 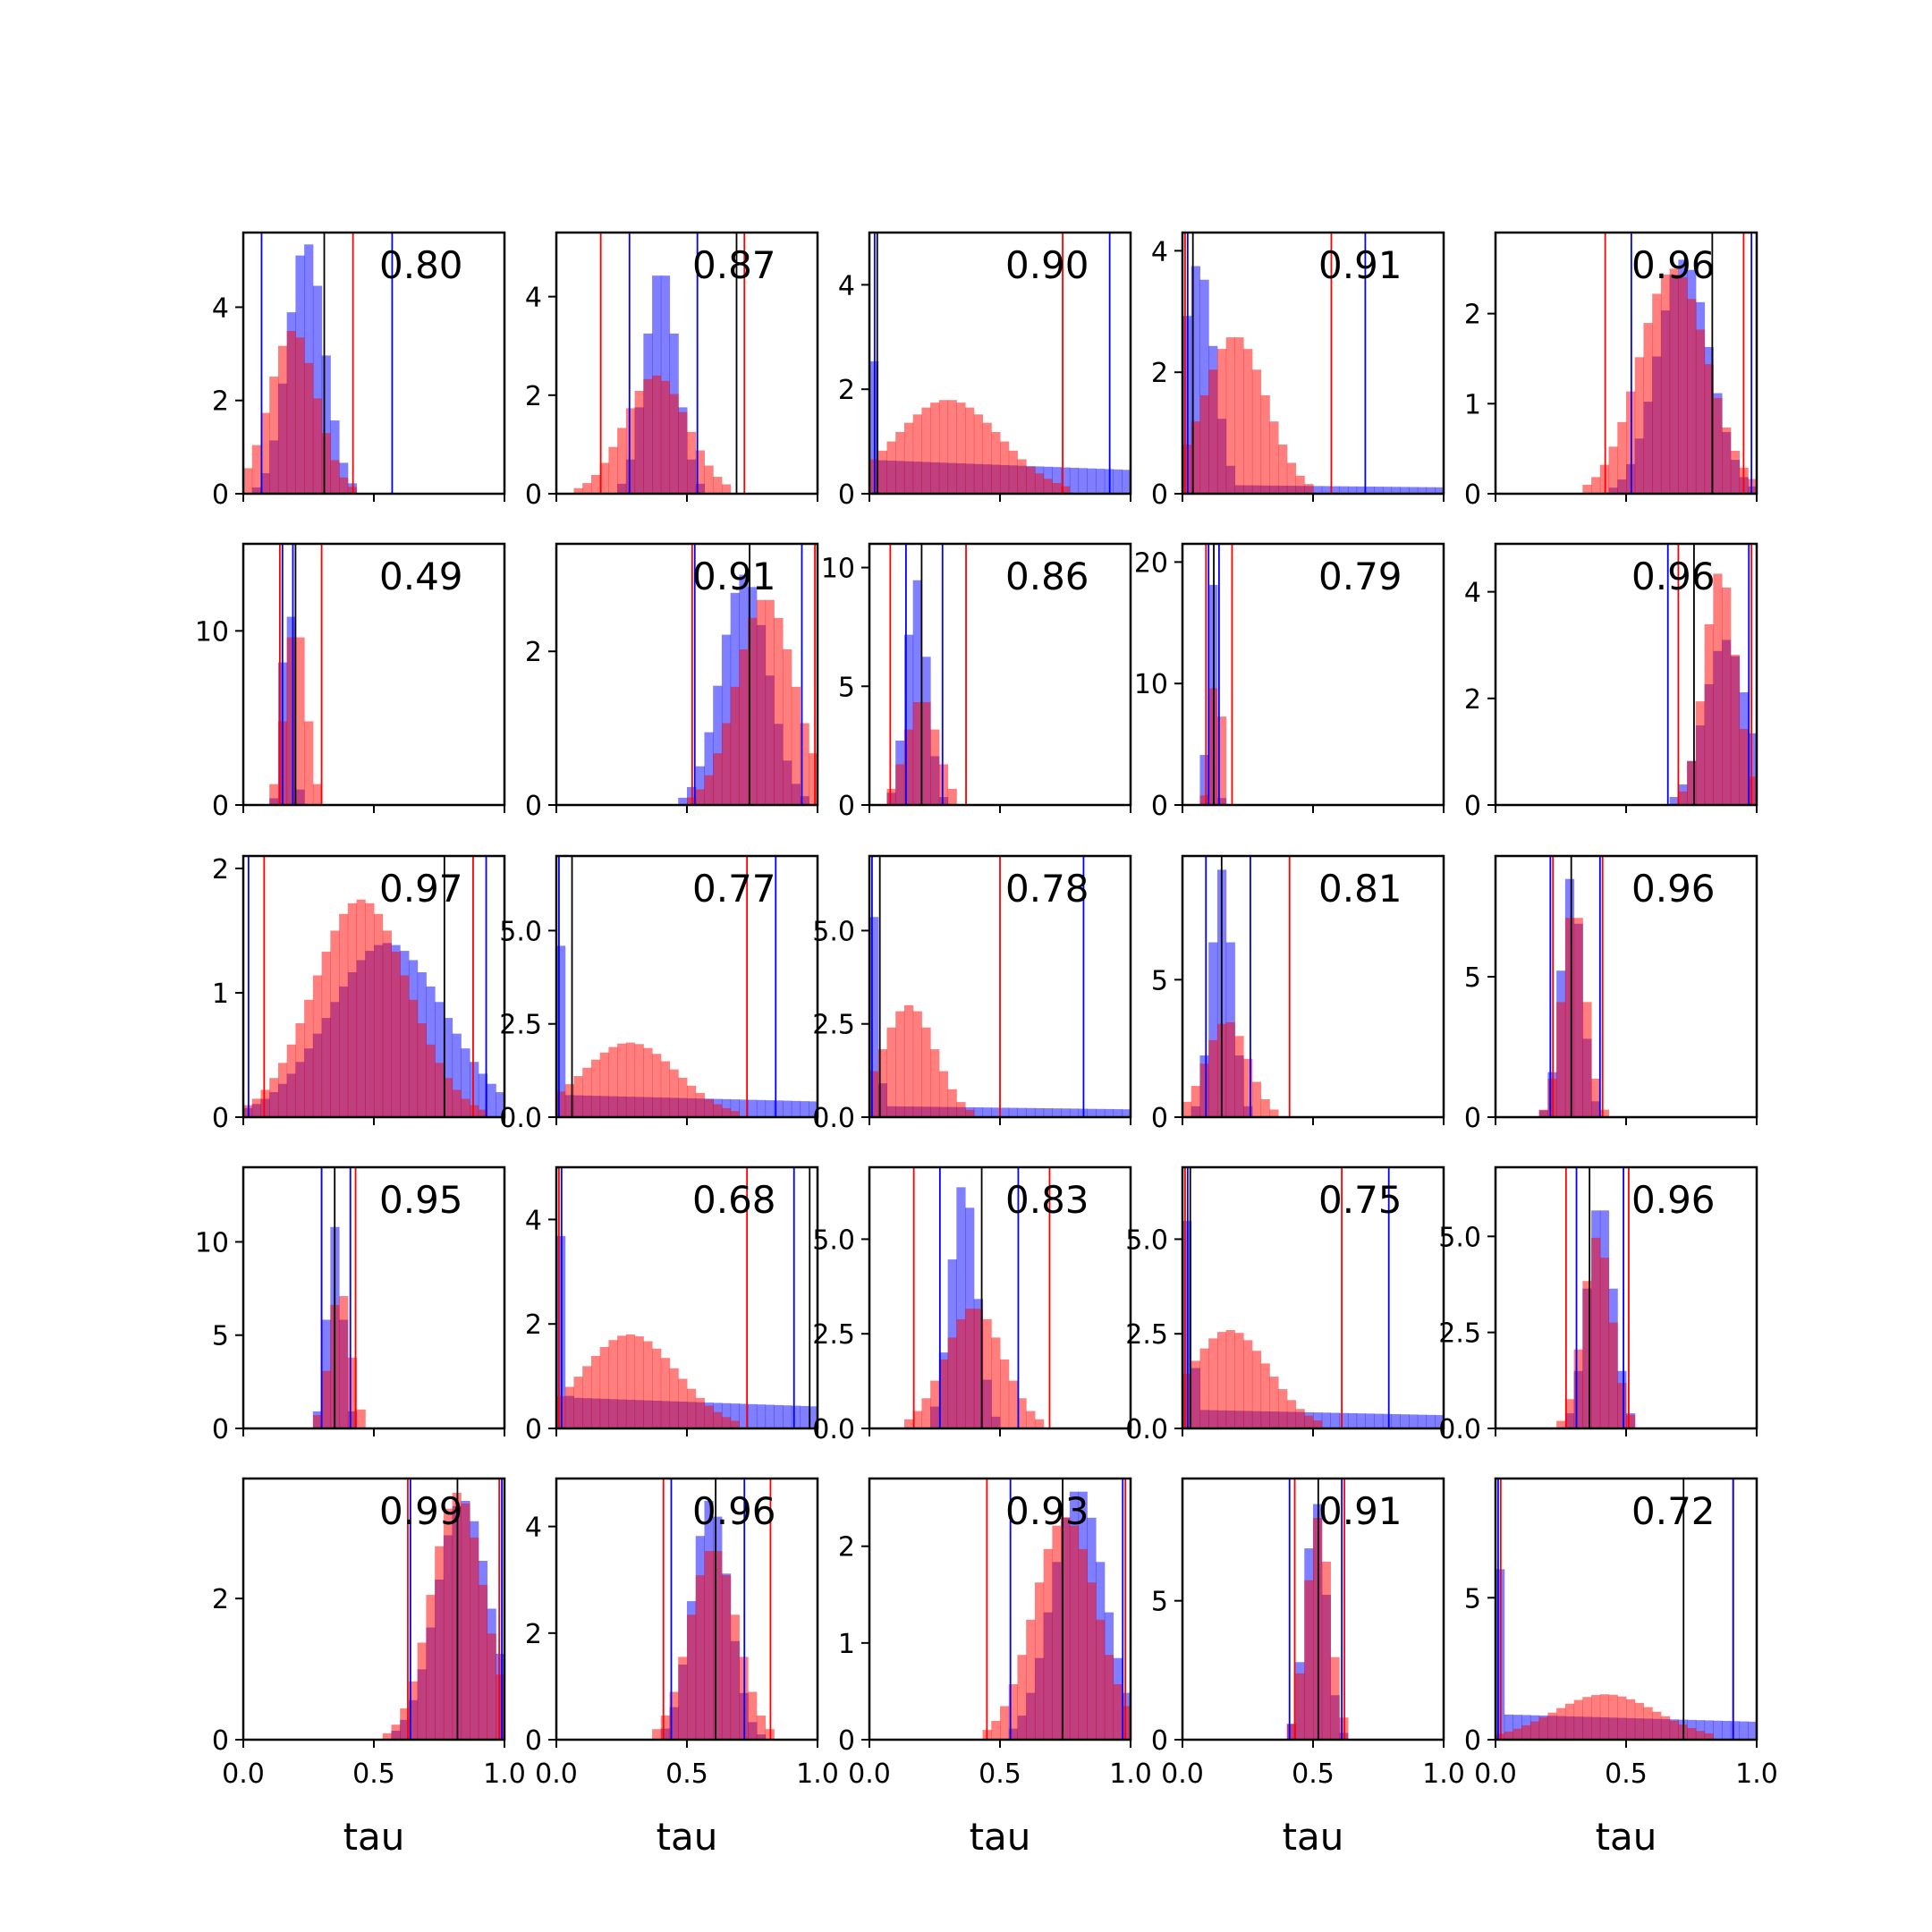 I want to click on histogram-panel-5-3: 0 1 2 0.0 0.5 1.0 tau 0.93, so click(x=995, y=1668).